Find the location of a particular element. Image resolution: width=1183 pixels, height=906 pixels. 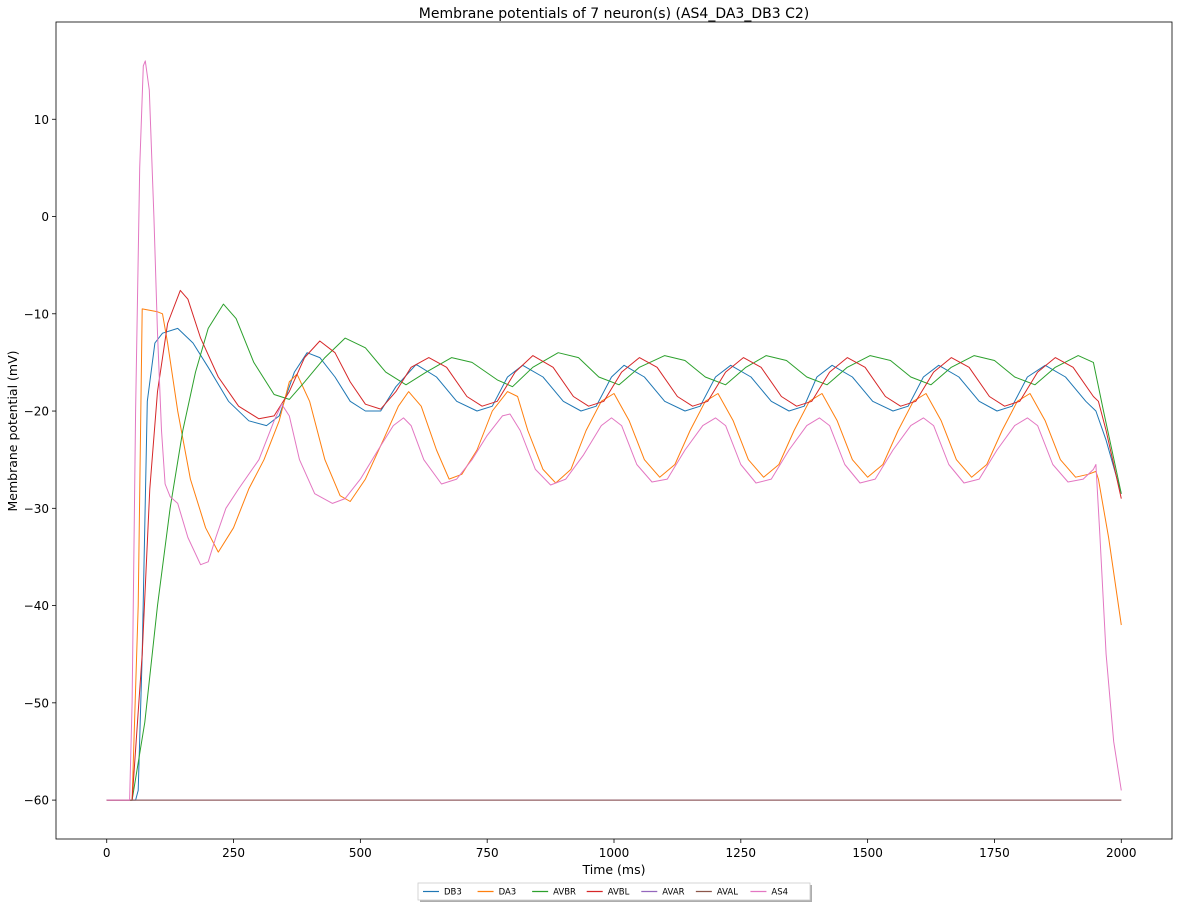

y-tick-label: −40 is located at coordinates (36, 606).